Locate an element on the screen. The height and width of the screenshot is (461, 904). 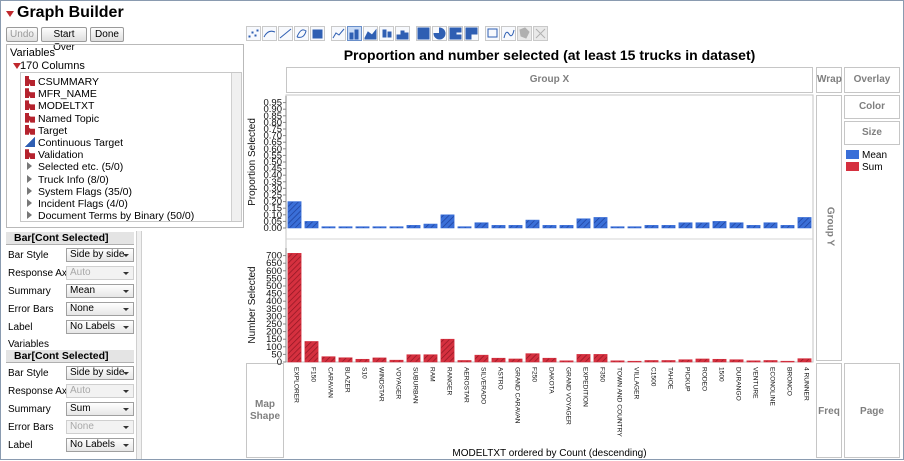
property-dropdown: None is located at coordinates (100, 309).